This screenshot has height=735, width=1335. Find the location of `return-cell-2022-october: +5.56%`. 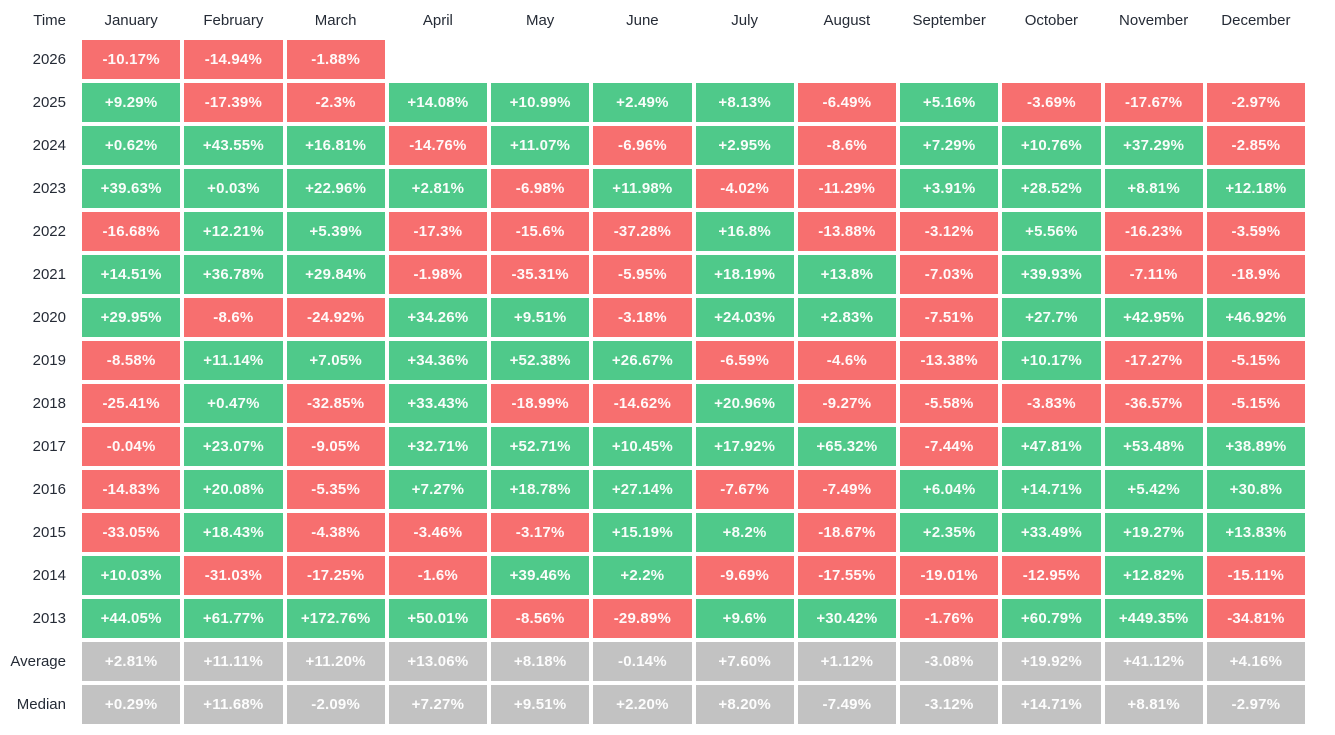

return-cell-2022-october: +5.56% is located at coordinates (1051, 231).